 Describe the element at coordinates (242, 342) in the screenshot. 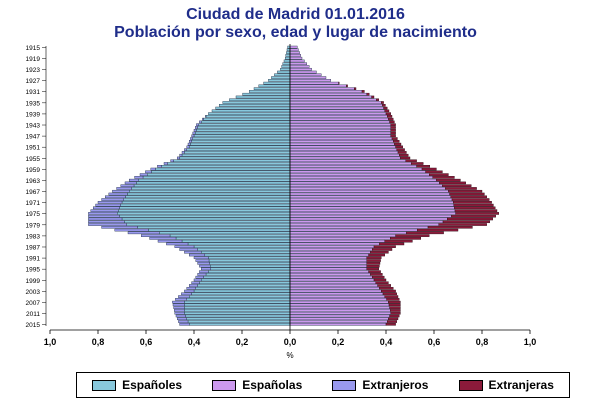

I see `x-tick-label: 0,2` at that location.